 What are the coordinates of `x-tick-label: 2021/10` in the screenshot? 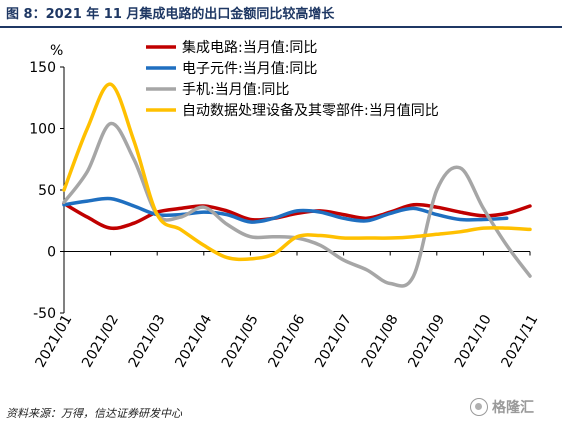 It's located at (473, 341).